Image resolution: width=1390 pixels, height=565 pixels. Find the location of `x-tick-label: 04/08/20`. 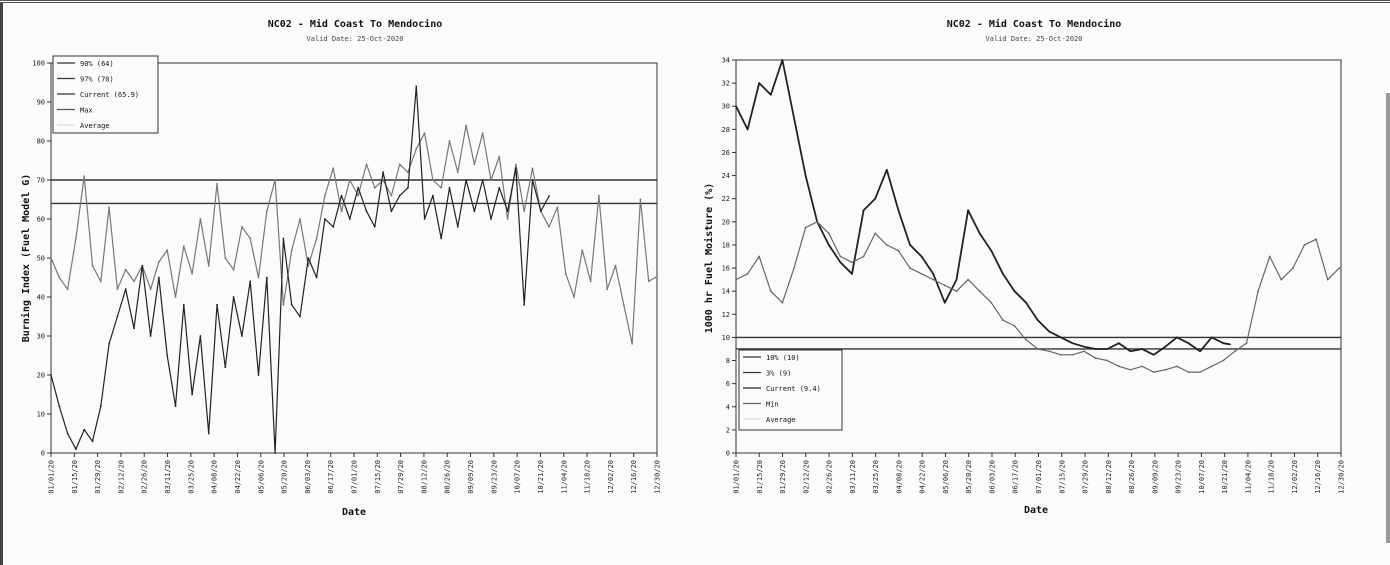

x-tick-label: 04/08/20 is located at coordinates (215, 477).